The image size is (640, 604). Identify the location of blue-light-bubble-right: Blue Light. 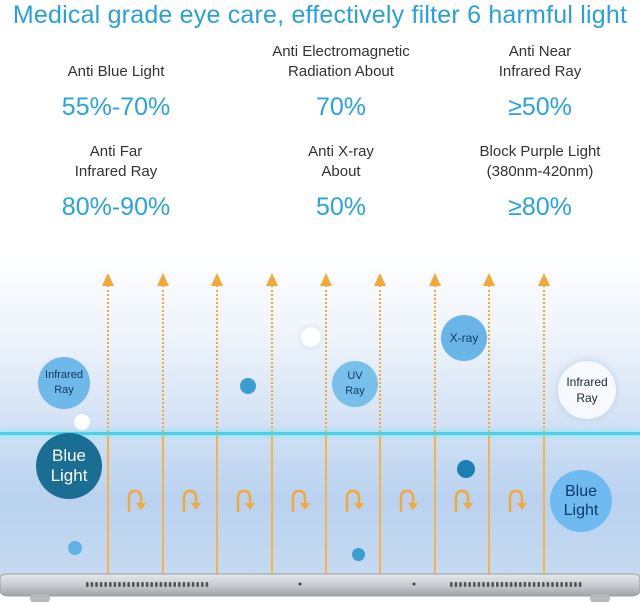
(581, 501).